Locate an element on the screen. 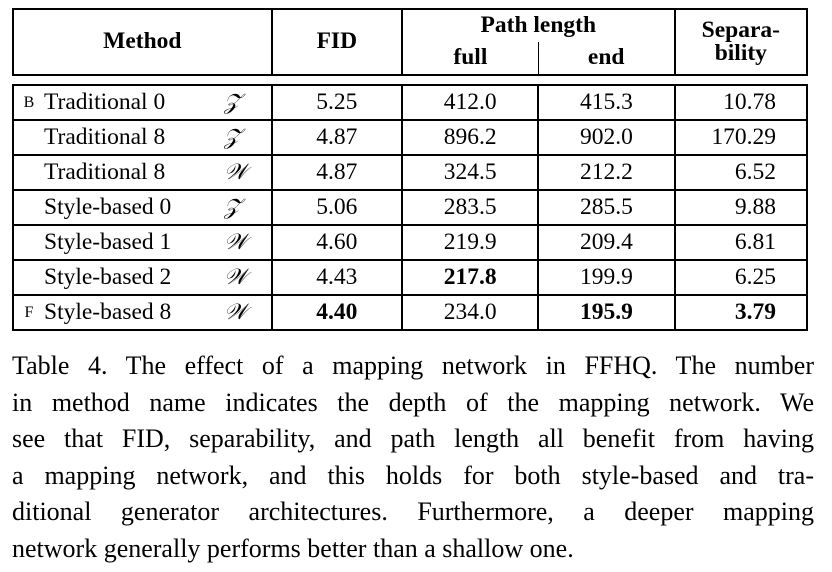 This screenshot has width=832, height=572. method-cell: Style-based 1 𝒲 is located at coordinates (142, 242).